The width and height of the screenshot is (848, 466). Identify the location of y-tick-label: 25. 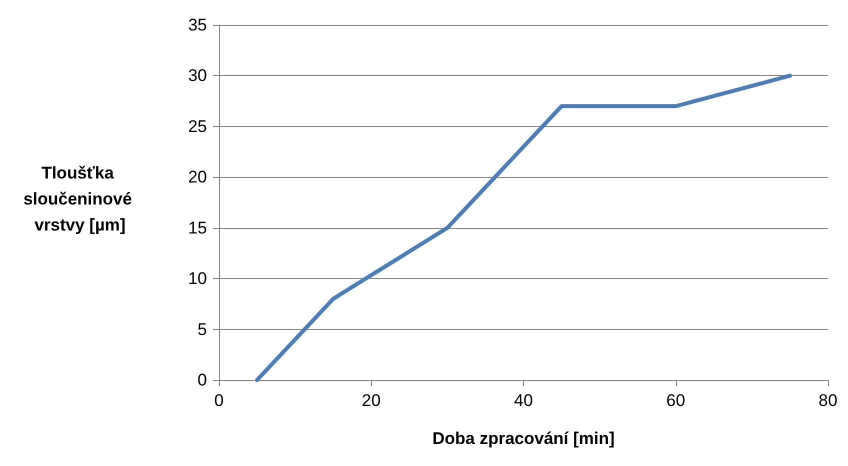
(197, 126).